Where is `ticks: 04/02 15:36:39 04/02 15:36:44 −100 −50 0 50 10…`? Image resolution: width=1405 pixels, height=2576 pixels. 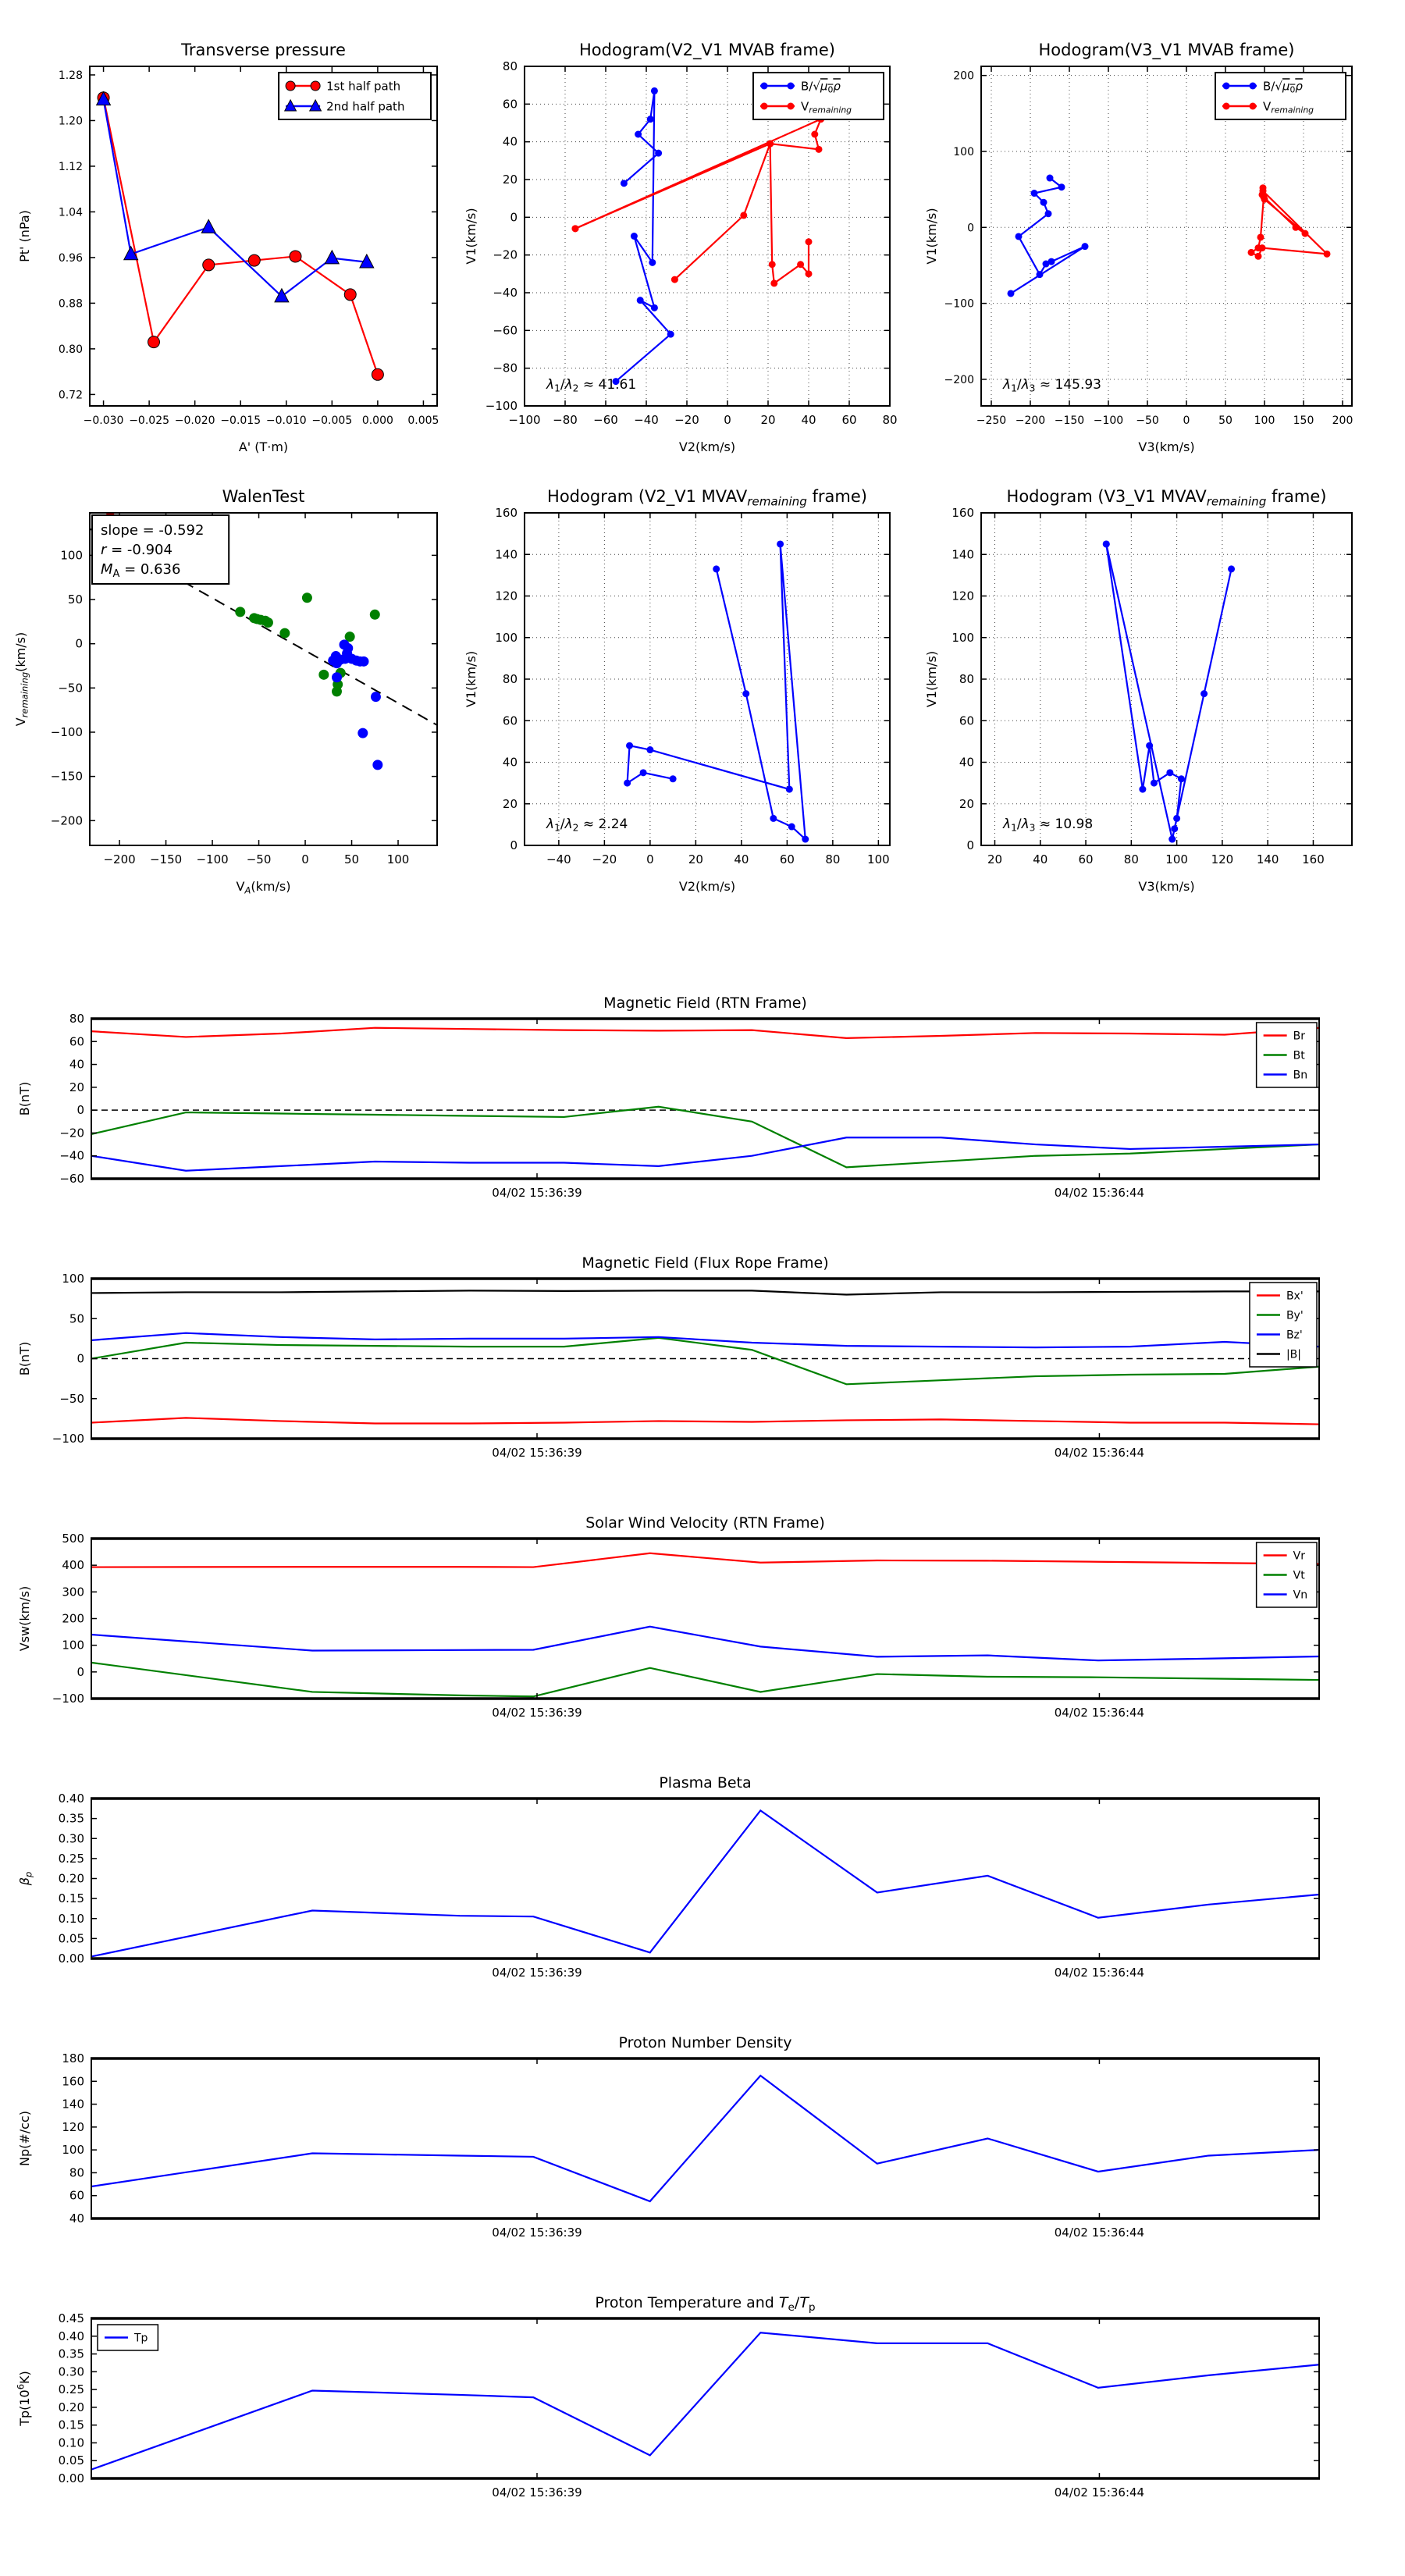 ticks: 04/02 15:36:39 04/02 15:36:44 −100 −50 0 50 10… is located at coordinates (685, 1366).